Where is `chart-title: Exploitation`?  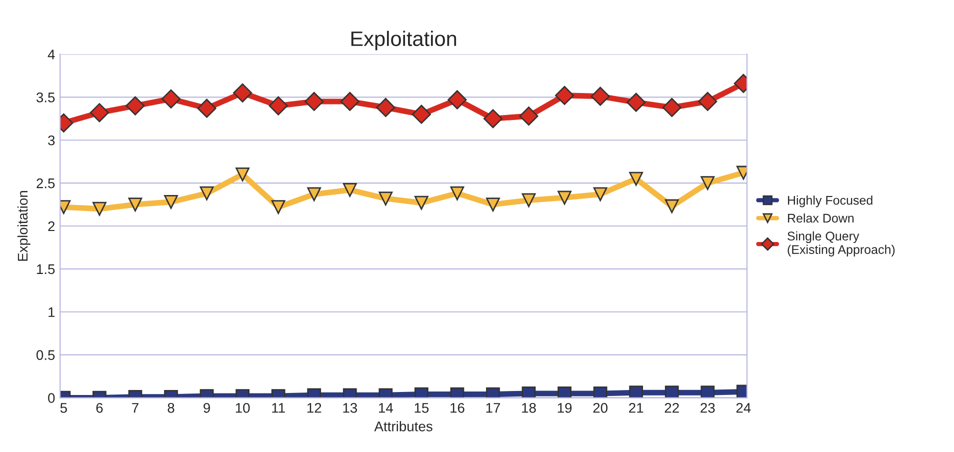 chart-title: Exploitation is located at coordinates (403, 40).